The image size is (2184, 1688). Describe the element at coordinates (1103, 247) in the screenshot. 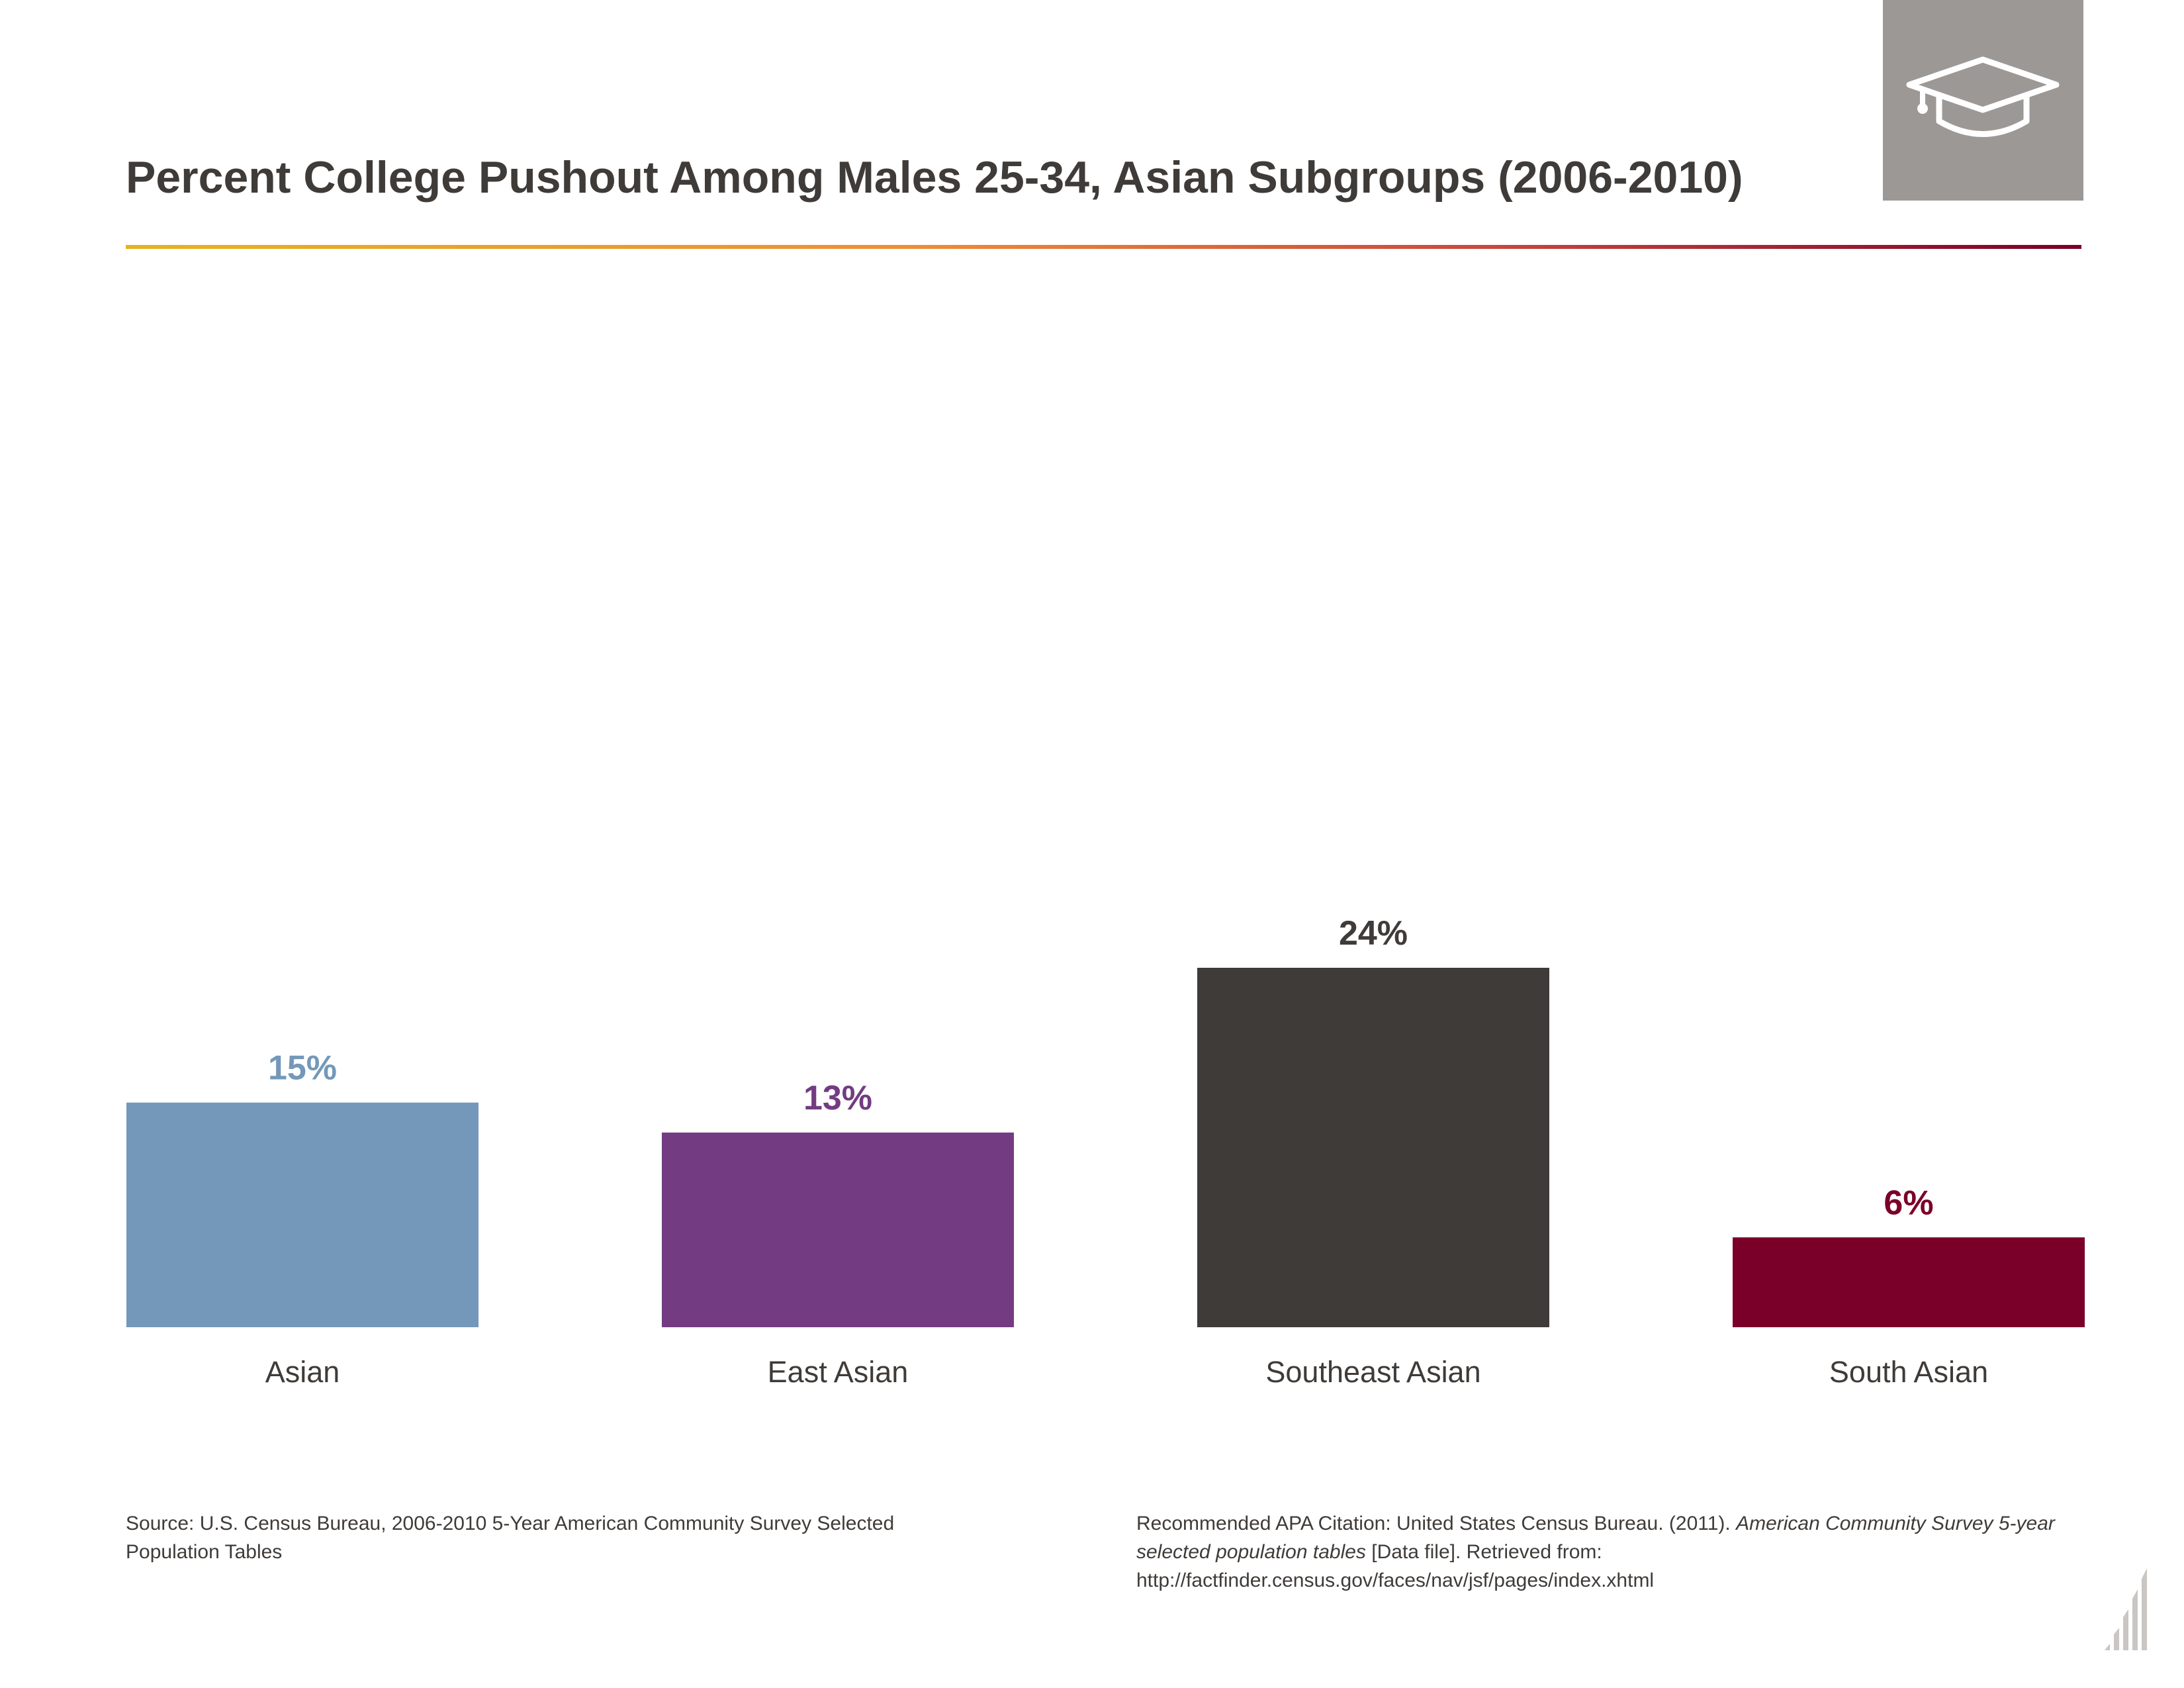

I see `title-divider` at that location.